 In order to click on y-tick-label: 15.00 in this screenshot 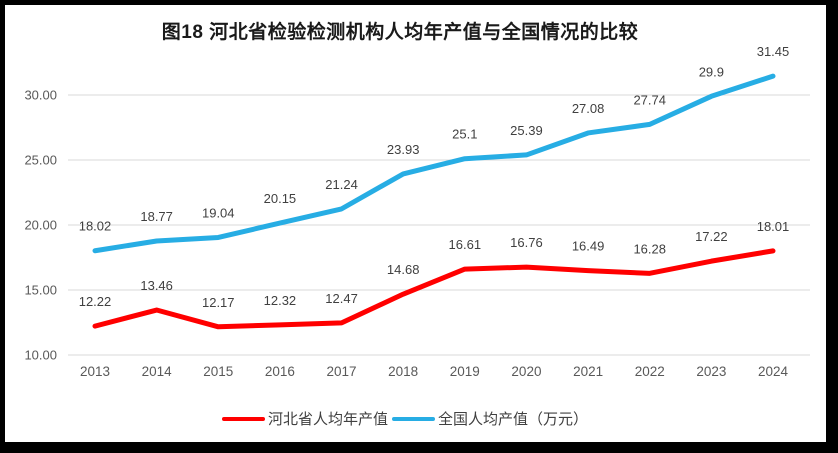, I will do `click(40, 290)`.